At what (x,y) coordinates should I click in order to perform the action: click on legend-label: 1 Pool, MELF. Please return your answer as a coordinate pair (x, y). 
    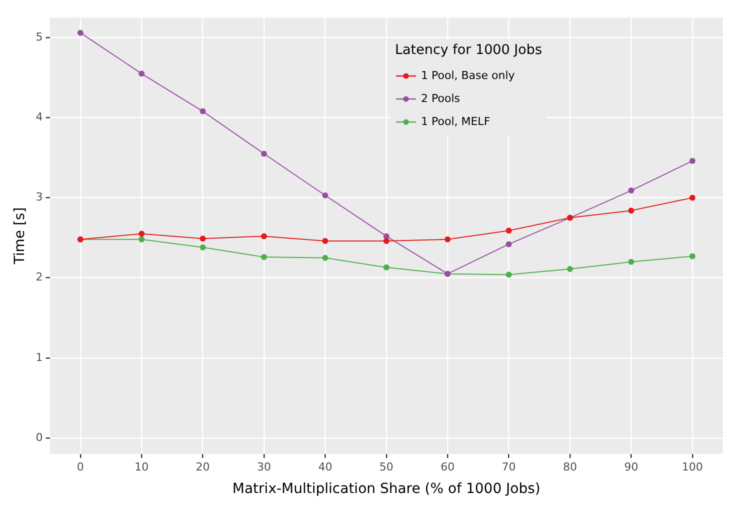
    Looking at the image, I should click on (455, 121).